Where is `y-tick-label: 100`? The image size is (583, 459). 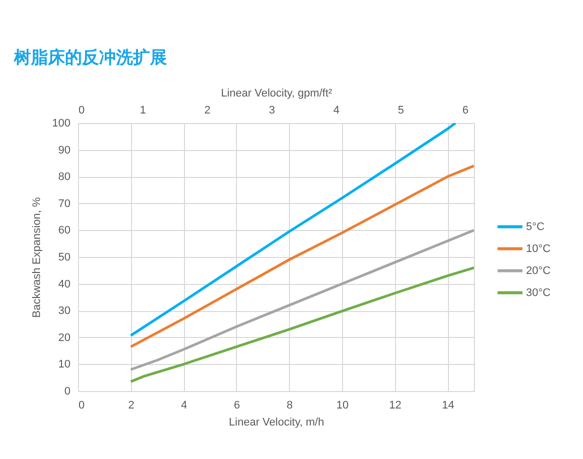 y-tick-label: 100 is located at coordinates (61, 124).